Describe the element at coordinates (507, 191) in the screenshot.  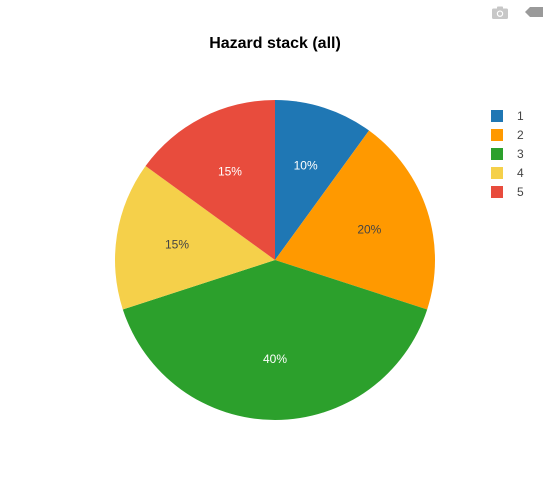
I see `legend-item-5: 5` at that location.